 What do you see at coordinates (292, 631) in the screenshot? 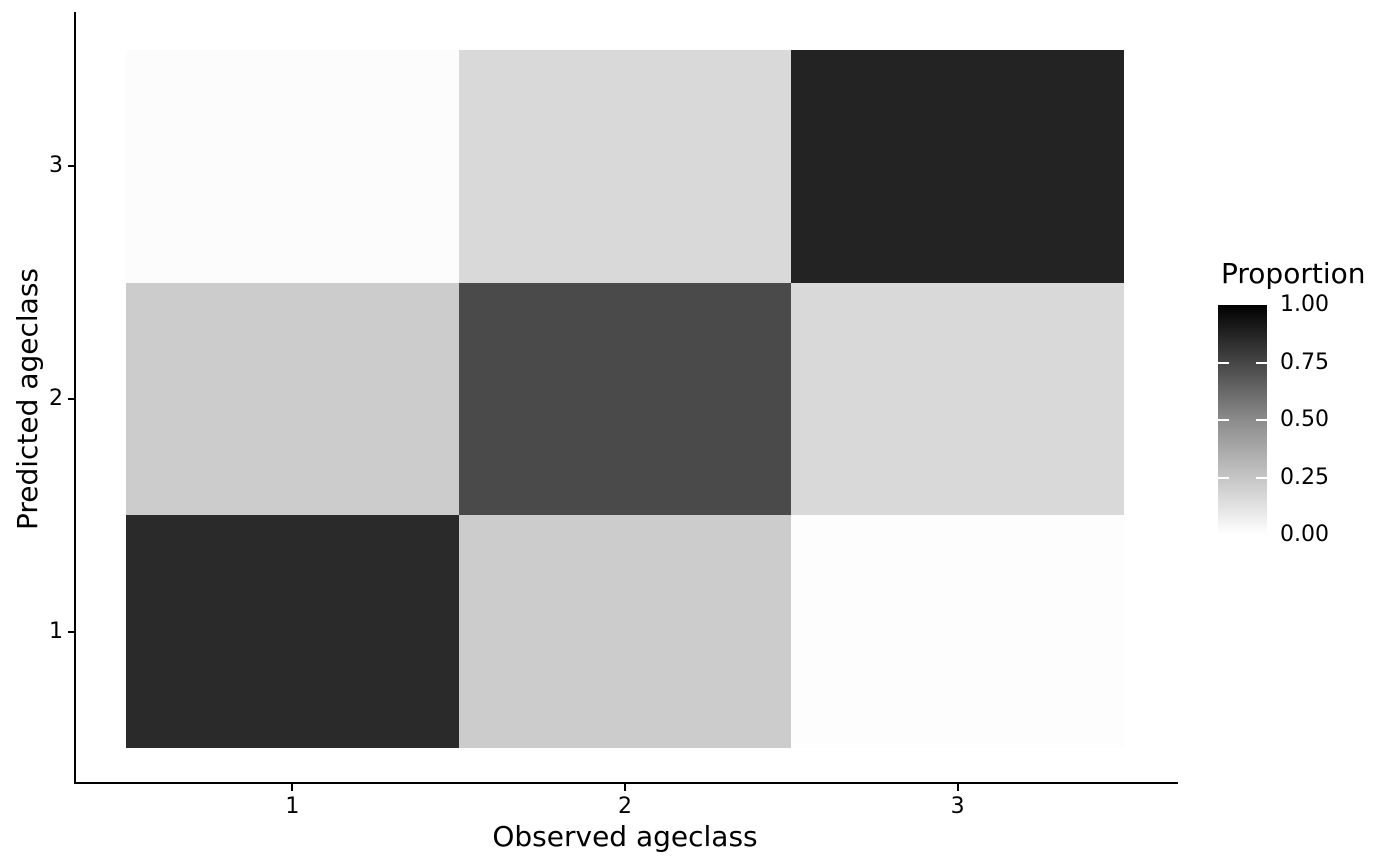
I see `heatmap-cell-obs1-pred1` at bounding box center [292, 631].